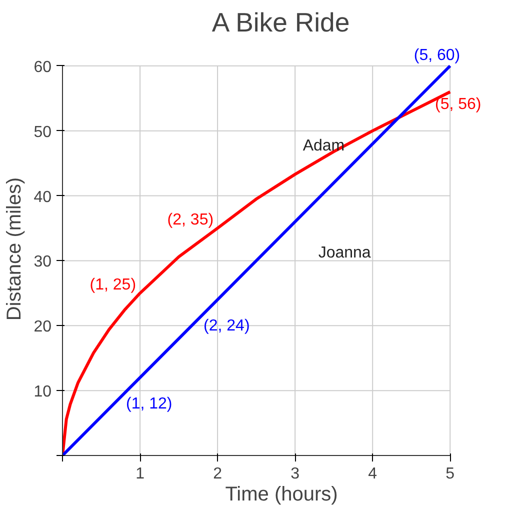  What do you see at coordinates (43, 327) in the screenshot?
I see `y-tick-label: 20` at bounding box center [43, 327].